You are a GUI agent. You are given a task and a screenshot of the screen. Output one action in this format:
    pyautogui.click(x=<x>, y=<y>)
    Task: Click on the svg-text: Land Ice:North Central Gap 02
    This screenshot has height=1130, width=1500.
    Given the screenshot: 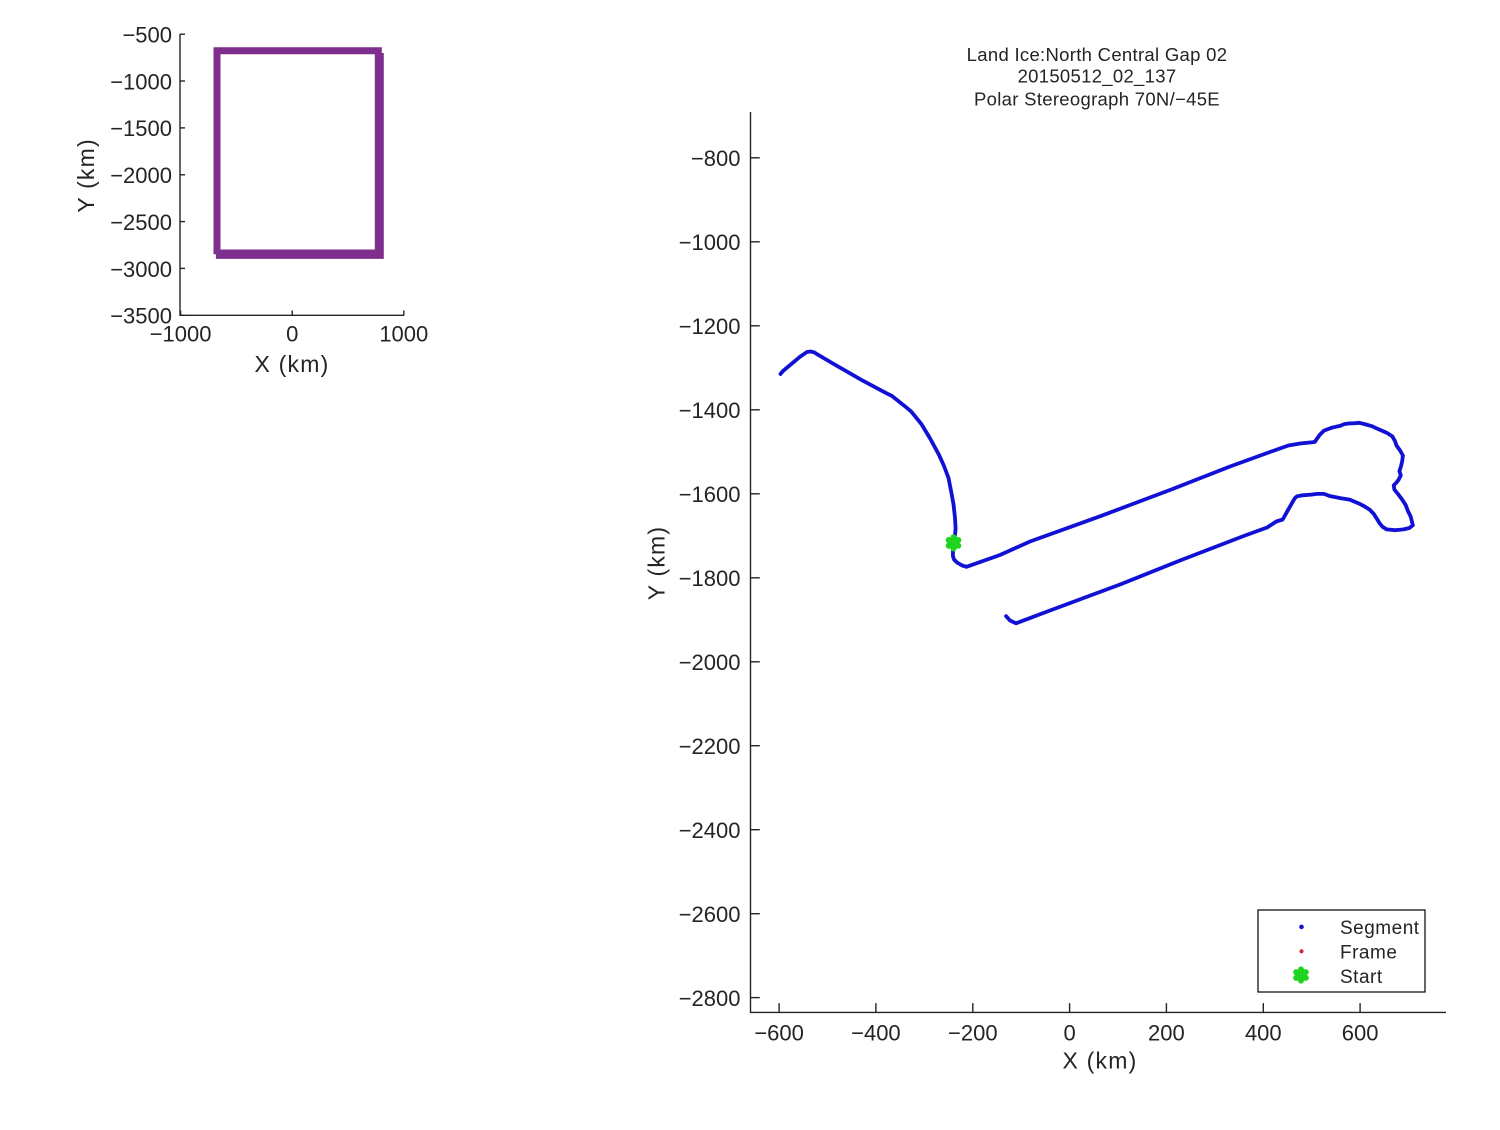 What is the action you would take?
    pyautogui.click(x=1097, y=54)
    